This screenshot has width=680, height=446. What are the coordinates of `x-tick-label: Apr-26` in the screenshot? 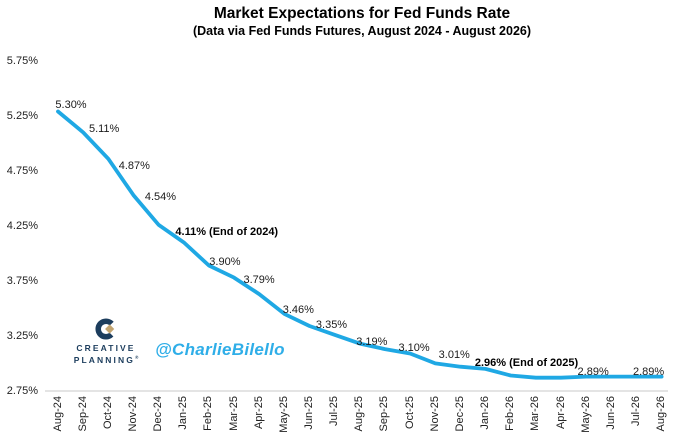 It's located at (560, 413).